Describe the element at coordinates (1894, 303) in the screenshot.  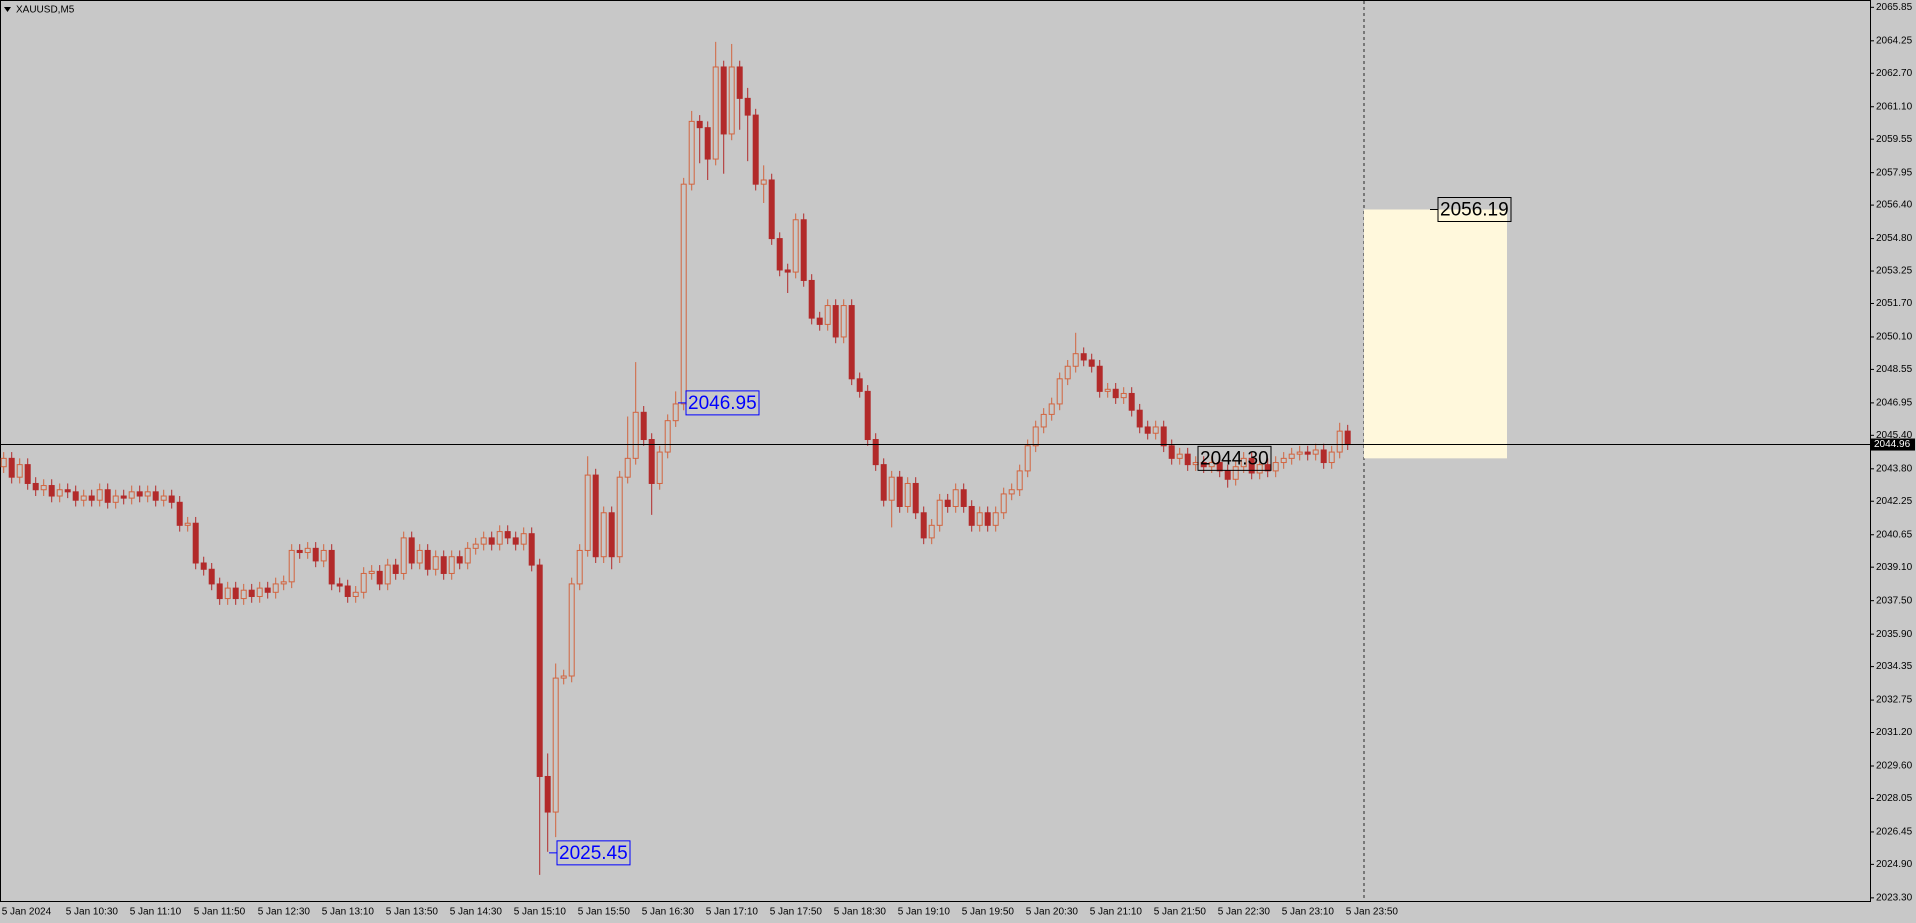
I see `y-tick-label: 2051.70` at that location.